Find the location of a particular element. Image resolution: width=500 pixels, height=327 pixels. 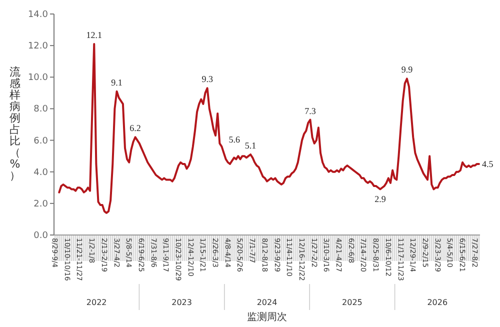

y-tick-label: 2.0 is located at coordinates (41, 204).